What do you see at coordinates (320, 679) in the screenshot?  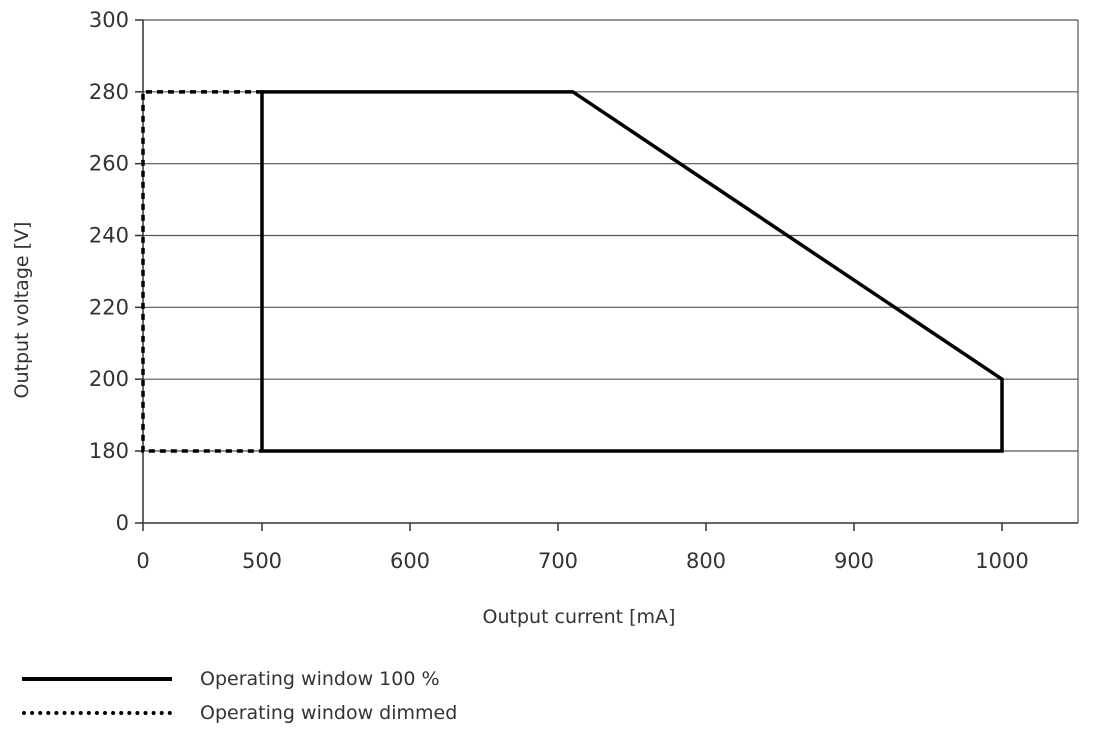 I see `legend-label-100: Operating window 100 %` at bounding box center [320, 679].